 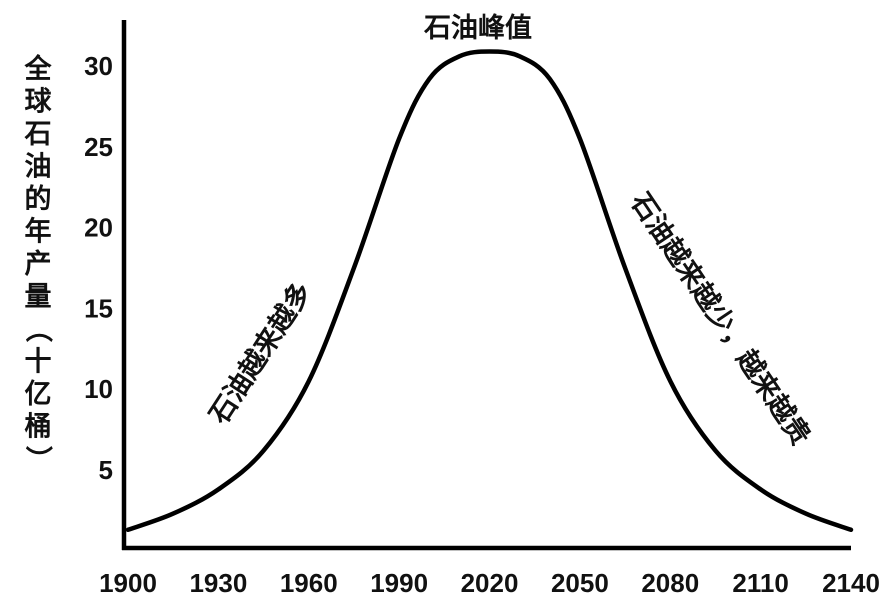 What do you see at coordinates (38, 134) in the screenshot?
I see `y-label-char: 石` at bounding box center [38, 134].